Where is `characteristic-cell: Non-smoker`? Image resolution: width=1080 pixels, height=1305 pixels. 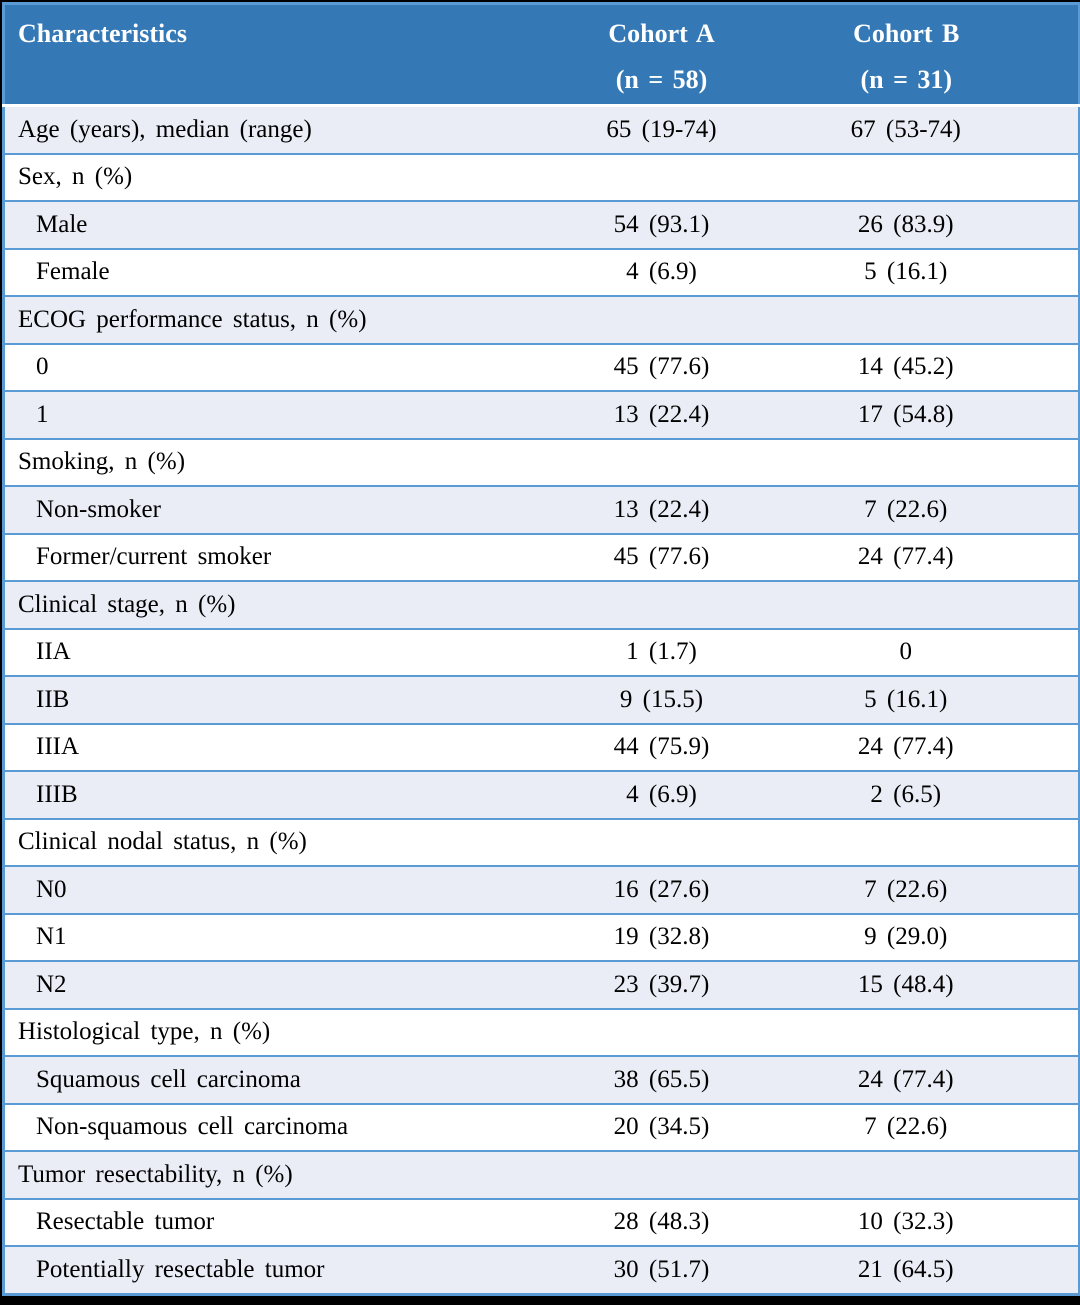 characteristic-cell: Non-smoker is located at coordinates (272, 509).